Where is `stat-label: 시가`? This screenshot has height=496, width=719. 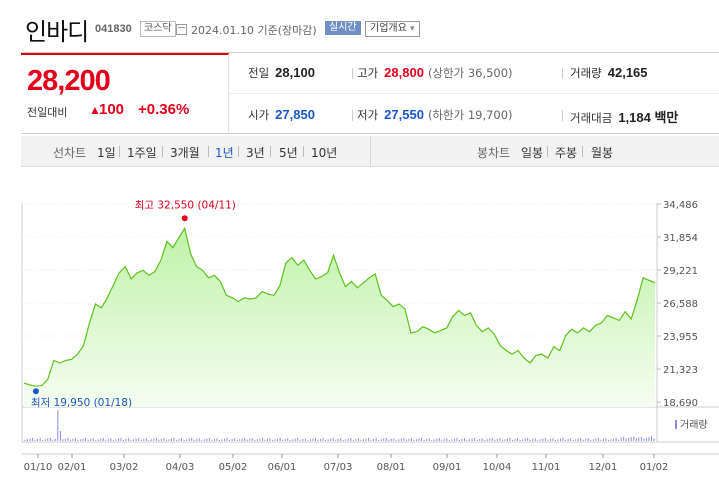 stat-label: 시가 is located at coordinates (259, 115).